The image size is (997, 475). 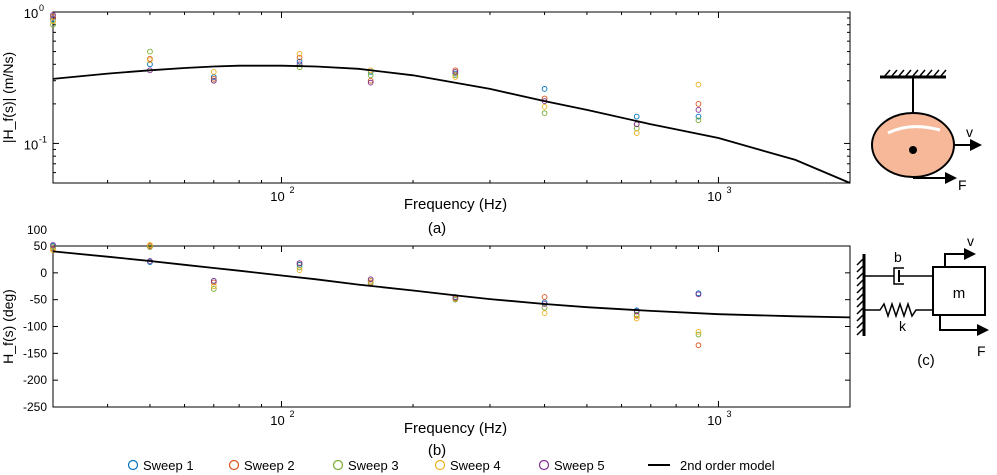 What do you see at coordinates (8, 326) in the screenshot?
I see `y-axis-label: H_f(s) (deg)` at bounding box center [8, 326].